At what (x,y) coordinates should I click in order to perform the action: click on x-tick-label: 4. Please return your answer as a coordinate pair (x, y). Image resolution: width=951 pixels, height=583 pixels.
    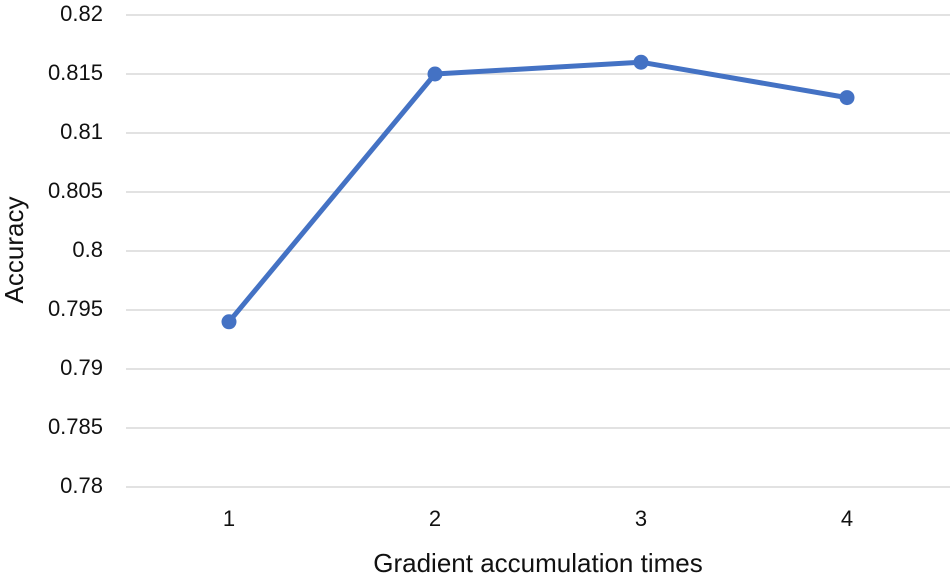
    Looking at the image, I should click on (847, 518).